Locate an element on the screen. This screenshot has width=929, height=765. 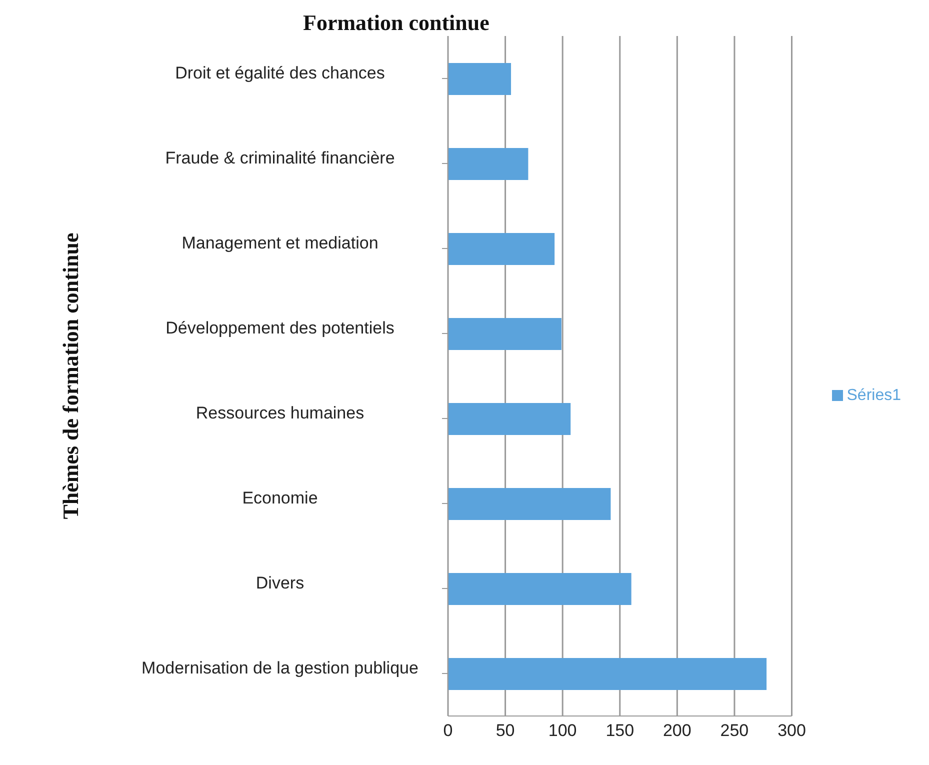
legend-label: Séries1 is located at coordinates (873, 395).